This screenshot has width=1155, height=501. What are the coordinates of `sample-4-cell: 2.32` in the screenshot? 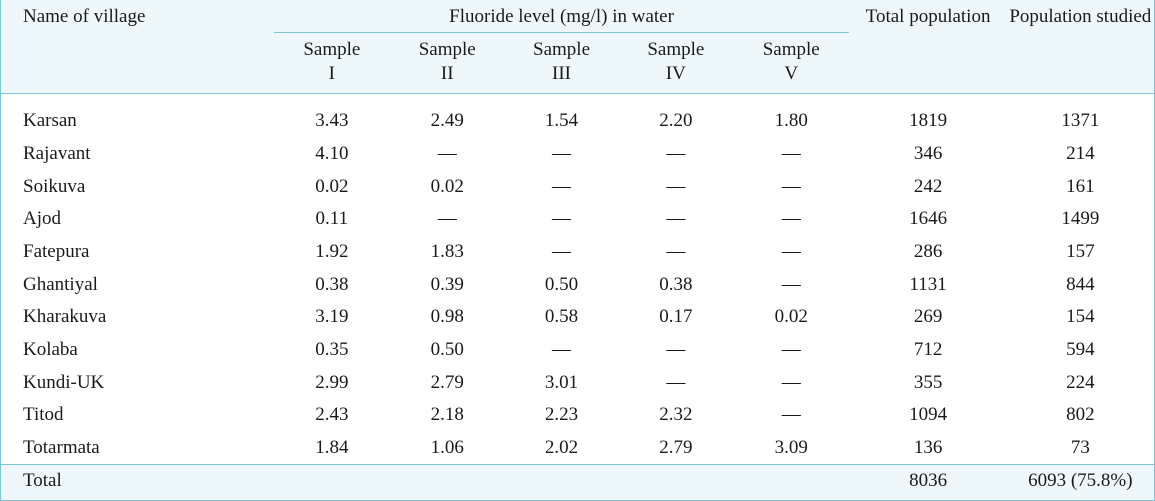 It's located at (675, 415).